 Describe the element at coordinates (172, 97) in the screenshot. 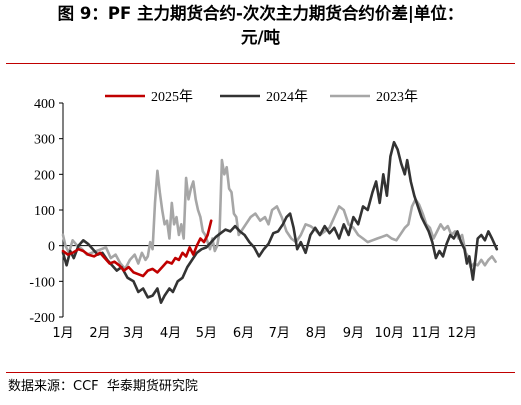

I see `legend-label: 2025年` at that location.